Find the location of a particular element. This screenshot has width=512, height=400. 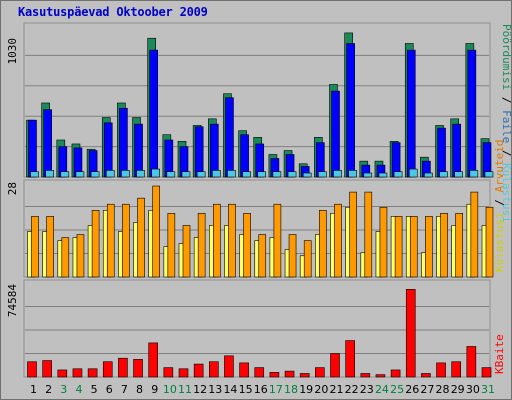

legend-bottom: KBaite is located at coordinates (499, 354).